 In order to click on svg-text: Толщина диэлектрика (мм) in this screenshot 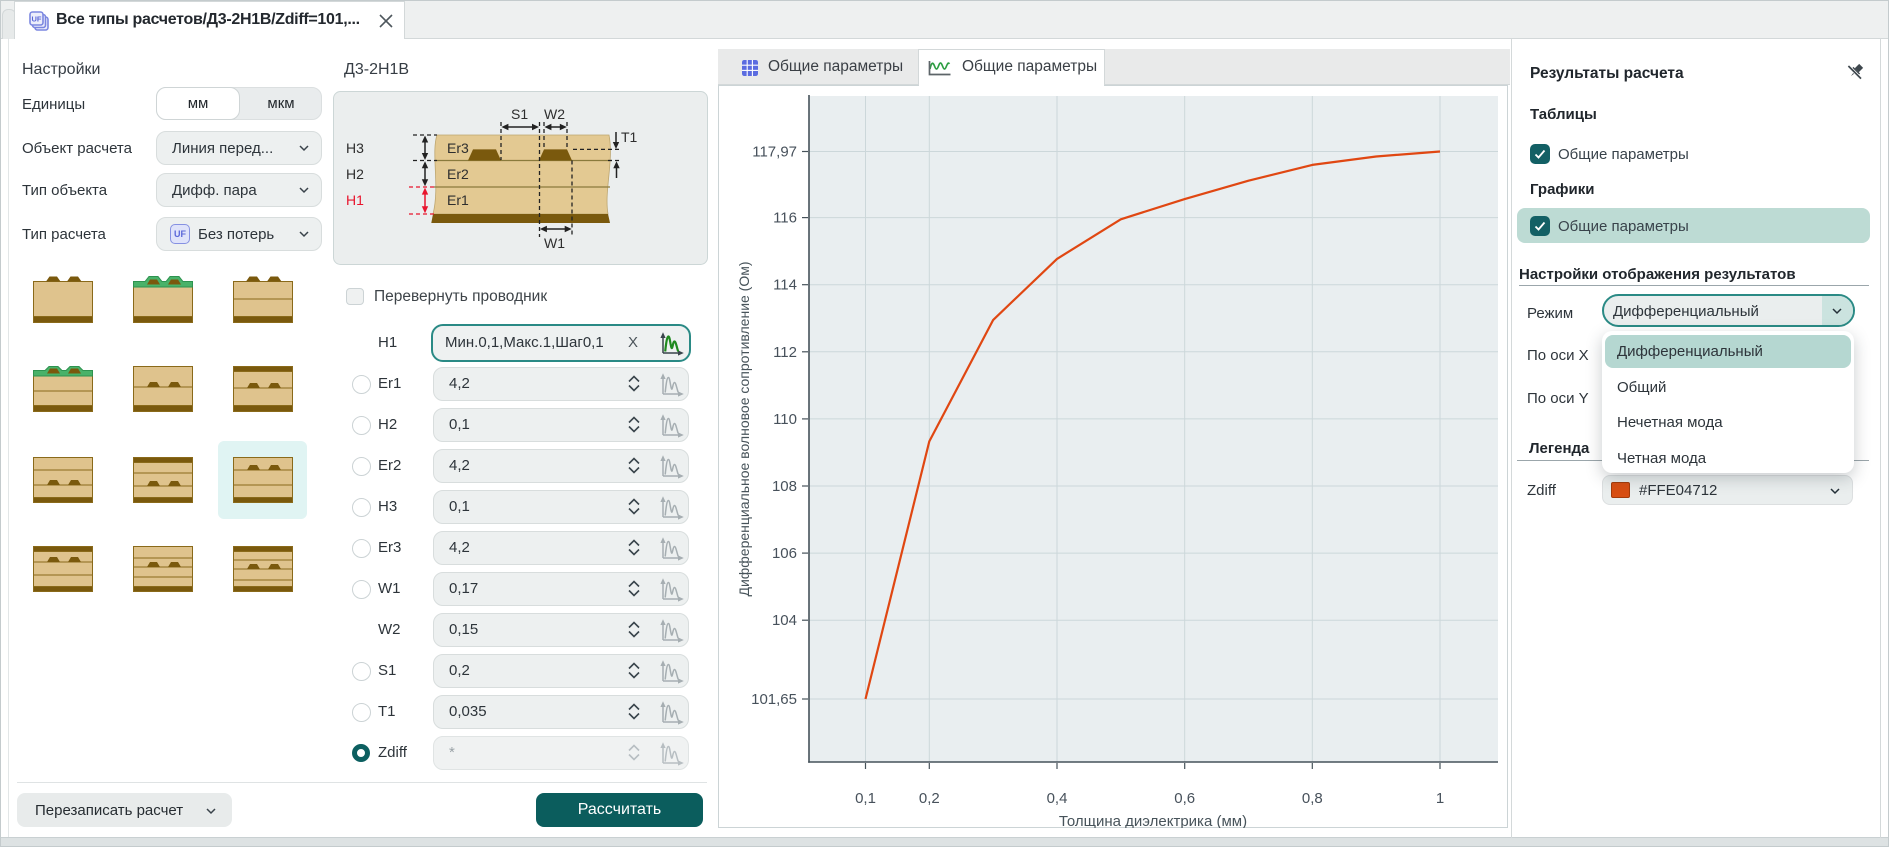, I will do `click(1153, 820)`.